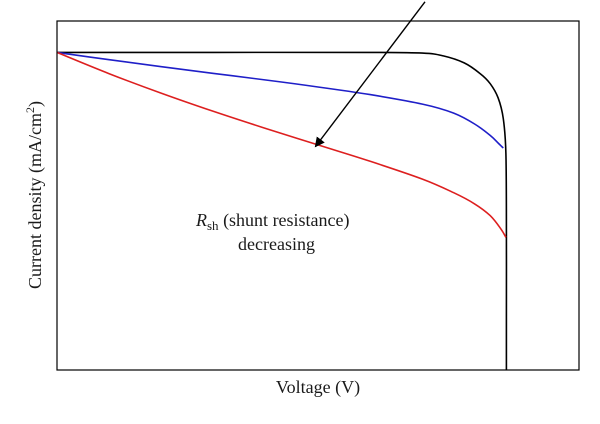 This screenshot has height=424, width=600. What do you see at coordinates (201, 220) in the screenshot?
I see `annotation-symbol: R` at bounding box center [201, 220].